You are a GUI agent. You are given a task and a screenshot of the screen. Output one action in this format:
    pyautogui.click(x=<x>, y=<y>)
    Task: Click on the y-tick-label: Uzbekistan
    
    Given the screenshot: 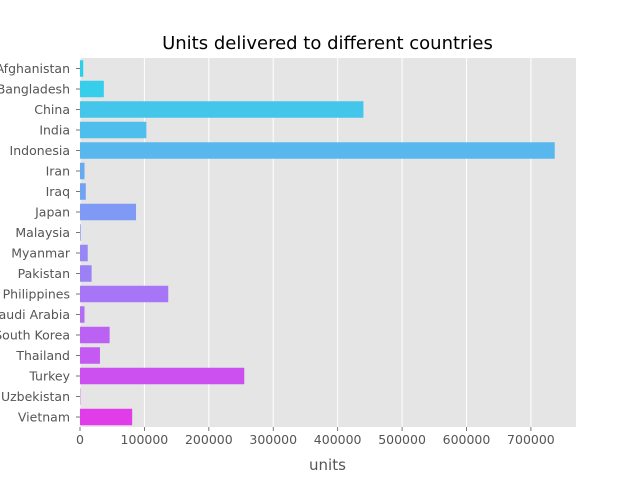 What is the action you would take?
    pyautogui.click(x=35, y=396)
    